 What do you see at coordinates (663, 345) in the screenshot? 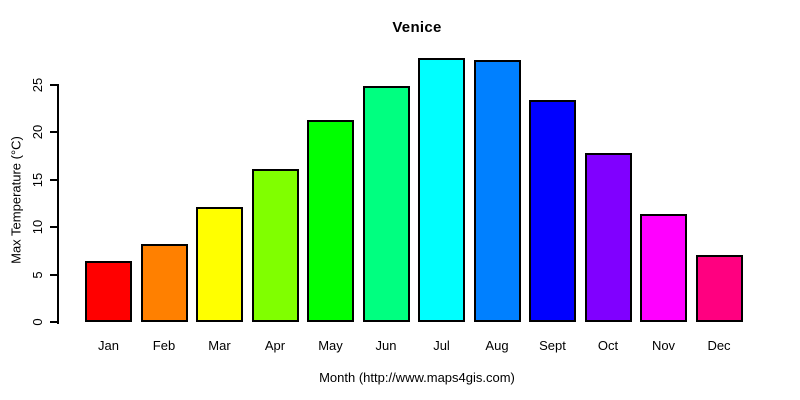
I see `x-tick-label: Nov` at bounding box center [663, 345].